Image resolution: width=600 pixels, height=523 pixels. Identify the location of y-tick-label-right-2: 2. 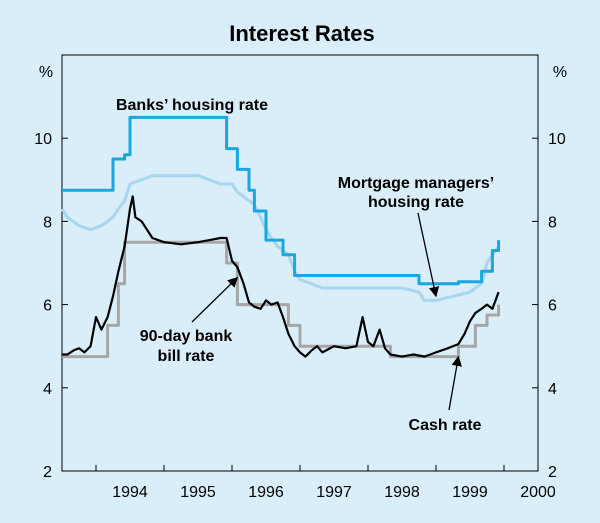
(552, 472).